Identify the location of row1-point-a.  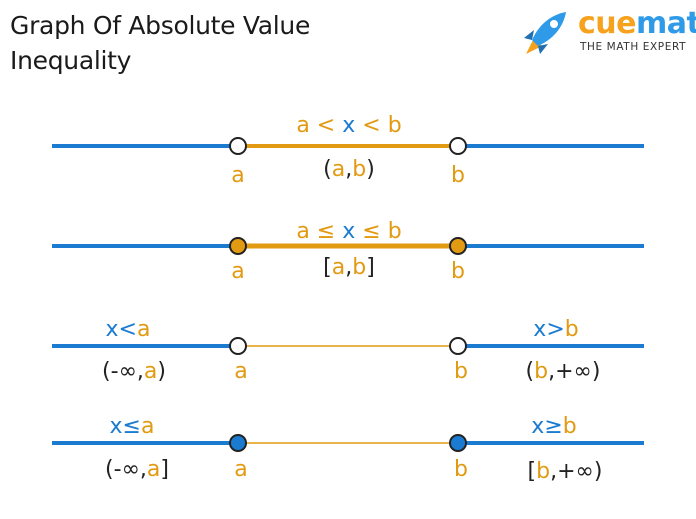
(238, 146).